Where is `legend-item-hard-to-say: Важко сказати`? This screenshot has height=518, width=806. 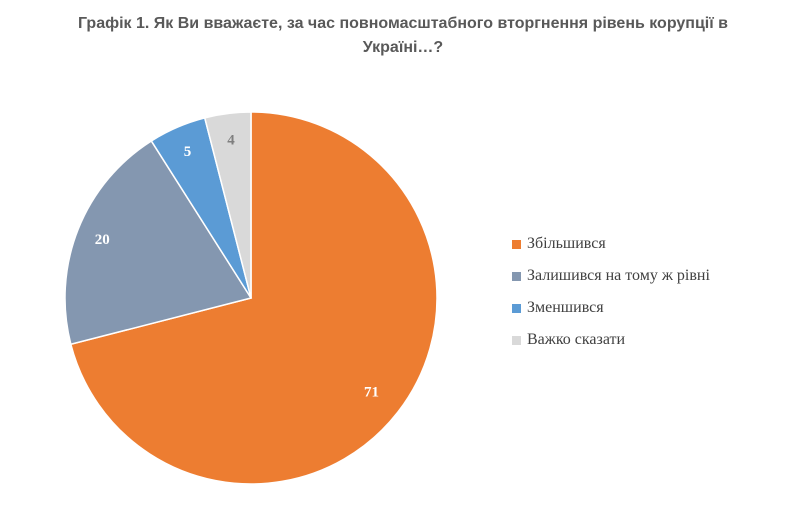 legend-item-hard-to-say: Важко сказати is located at coordinates (611, 340).